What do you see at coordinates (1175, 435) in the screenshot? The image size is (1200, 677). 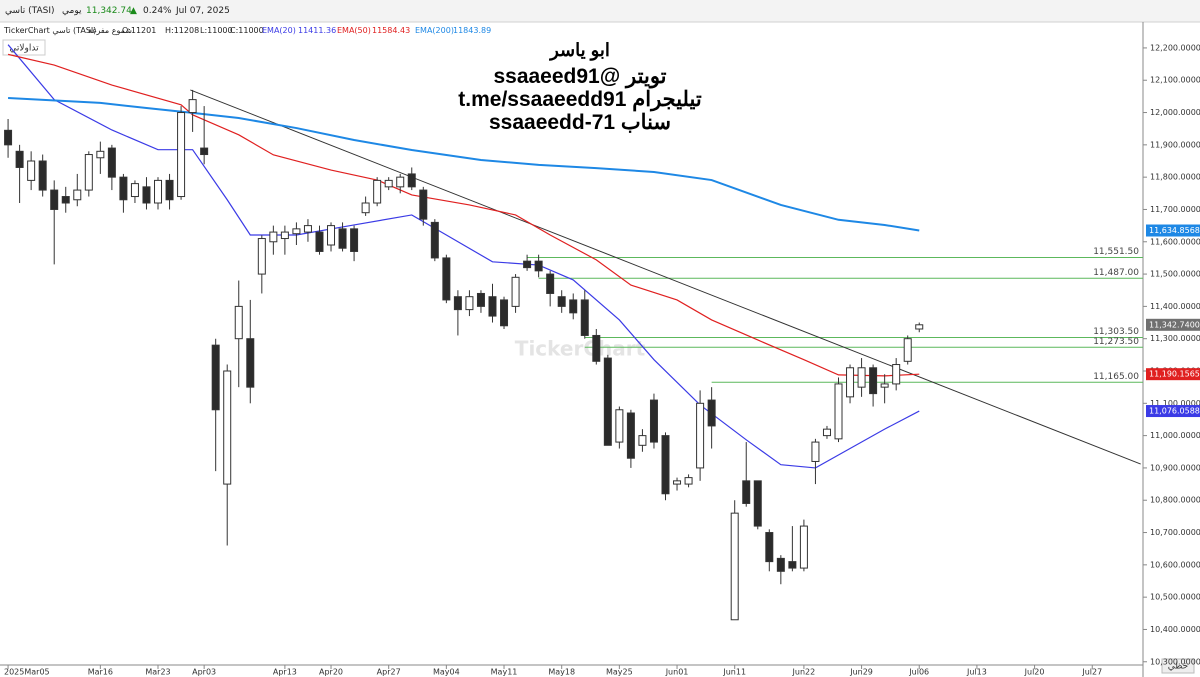 I see `y-tick-label: 11,000.0000` at bounding box center [1175, 435].